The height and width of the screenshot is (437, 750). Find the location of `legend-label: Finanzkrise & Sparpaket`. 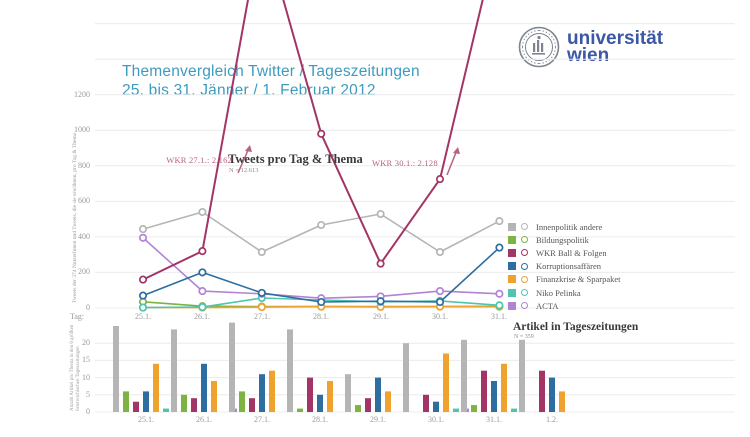

legend-label: Finanzkrise & Sparpaket is located at coordinates (578, 279).